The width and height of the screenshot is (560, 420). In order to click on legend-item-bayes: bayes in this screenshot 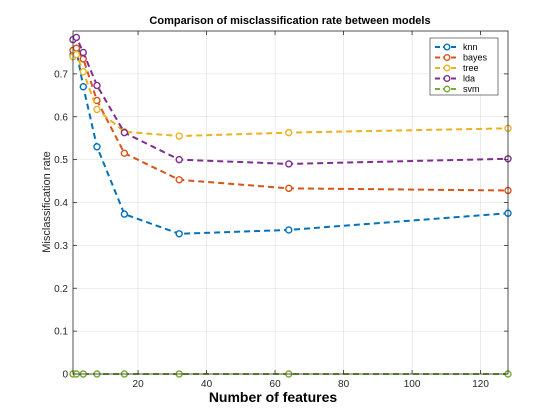, I will do `click(461, 58)`.